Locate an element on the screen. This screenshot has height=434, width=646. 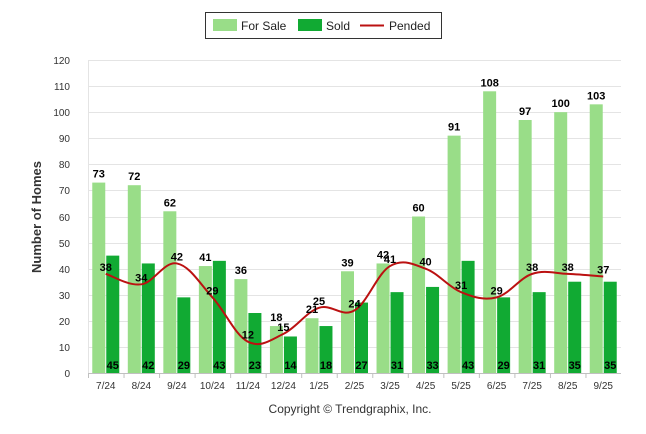
x-tick-label: 1/25 is located at coordinates (319, 386).